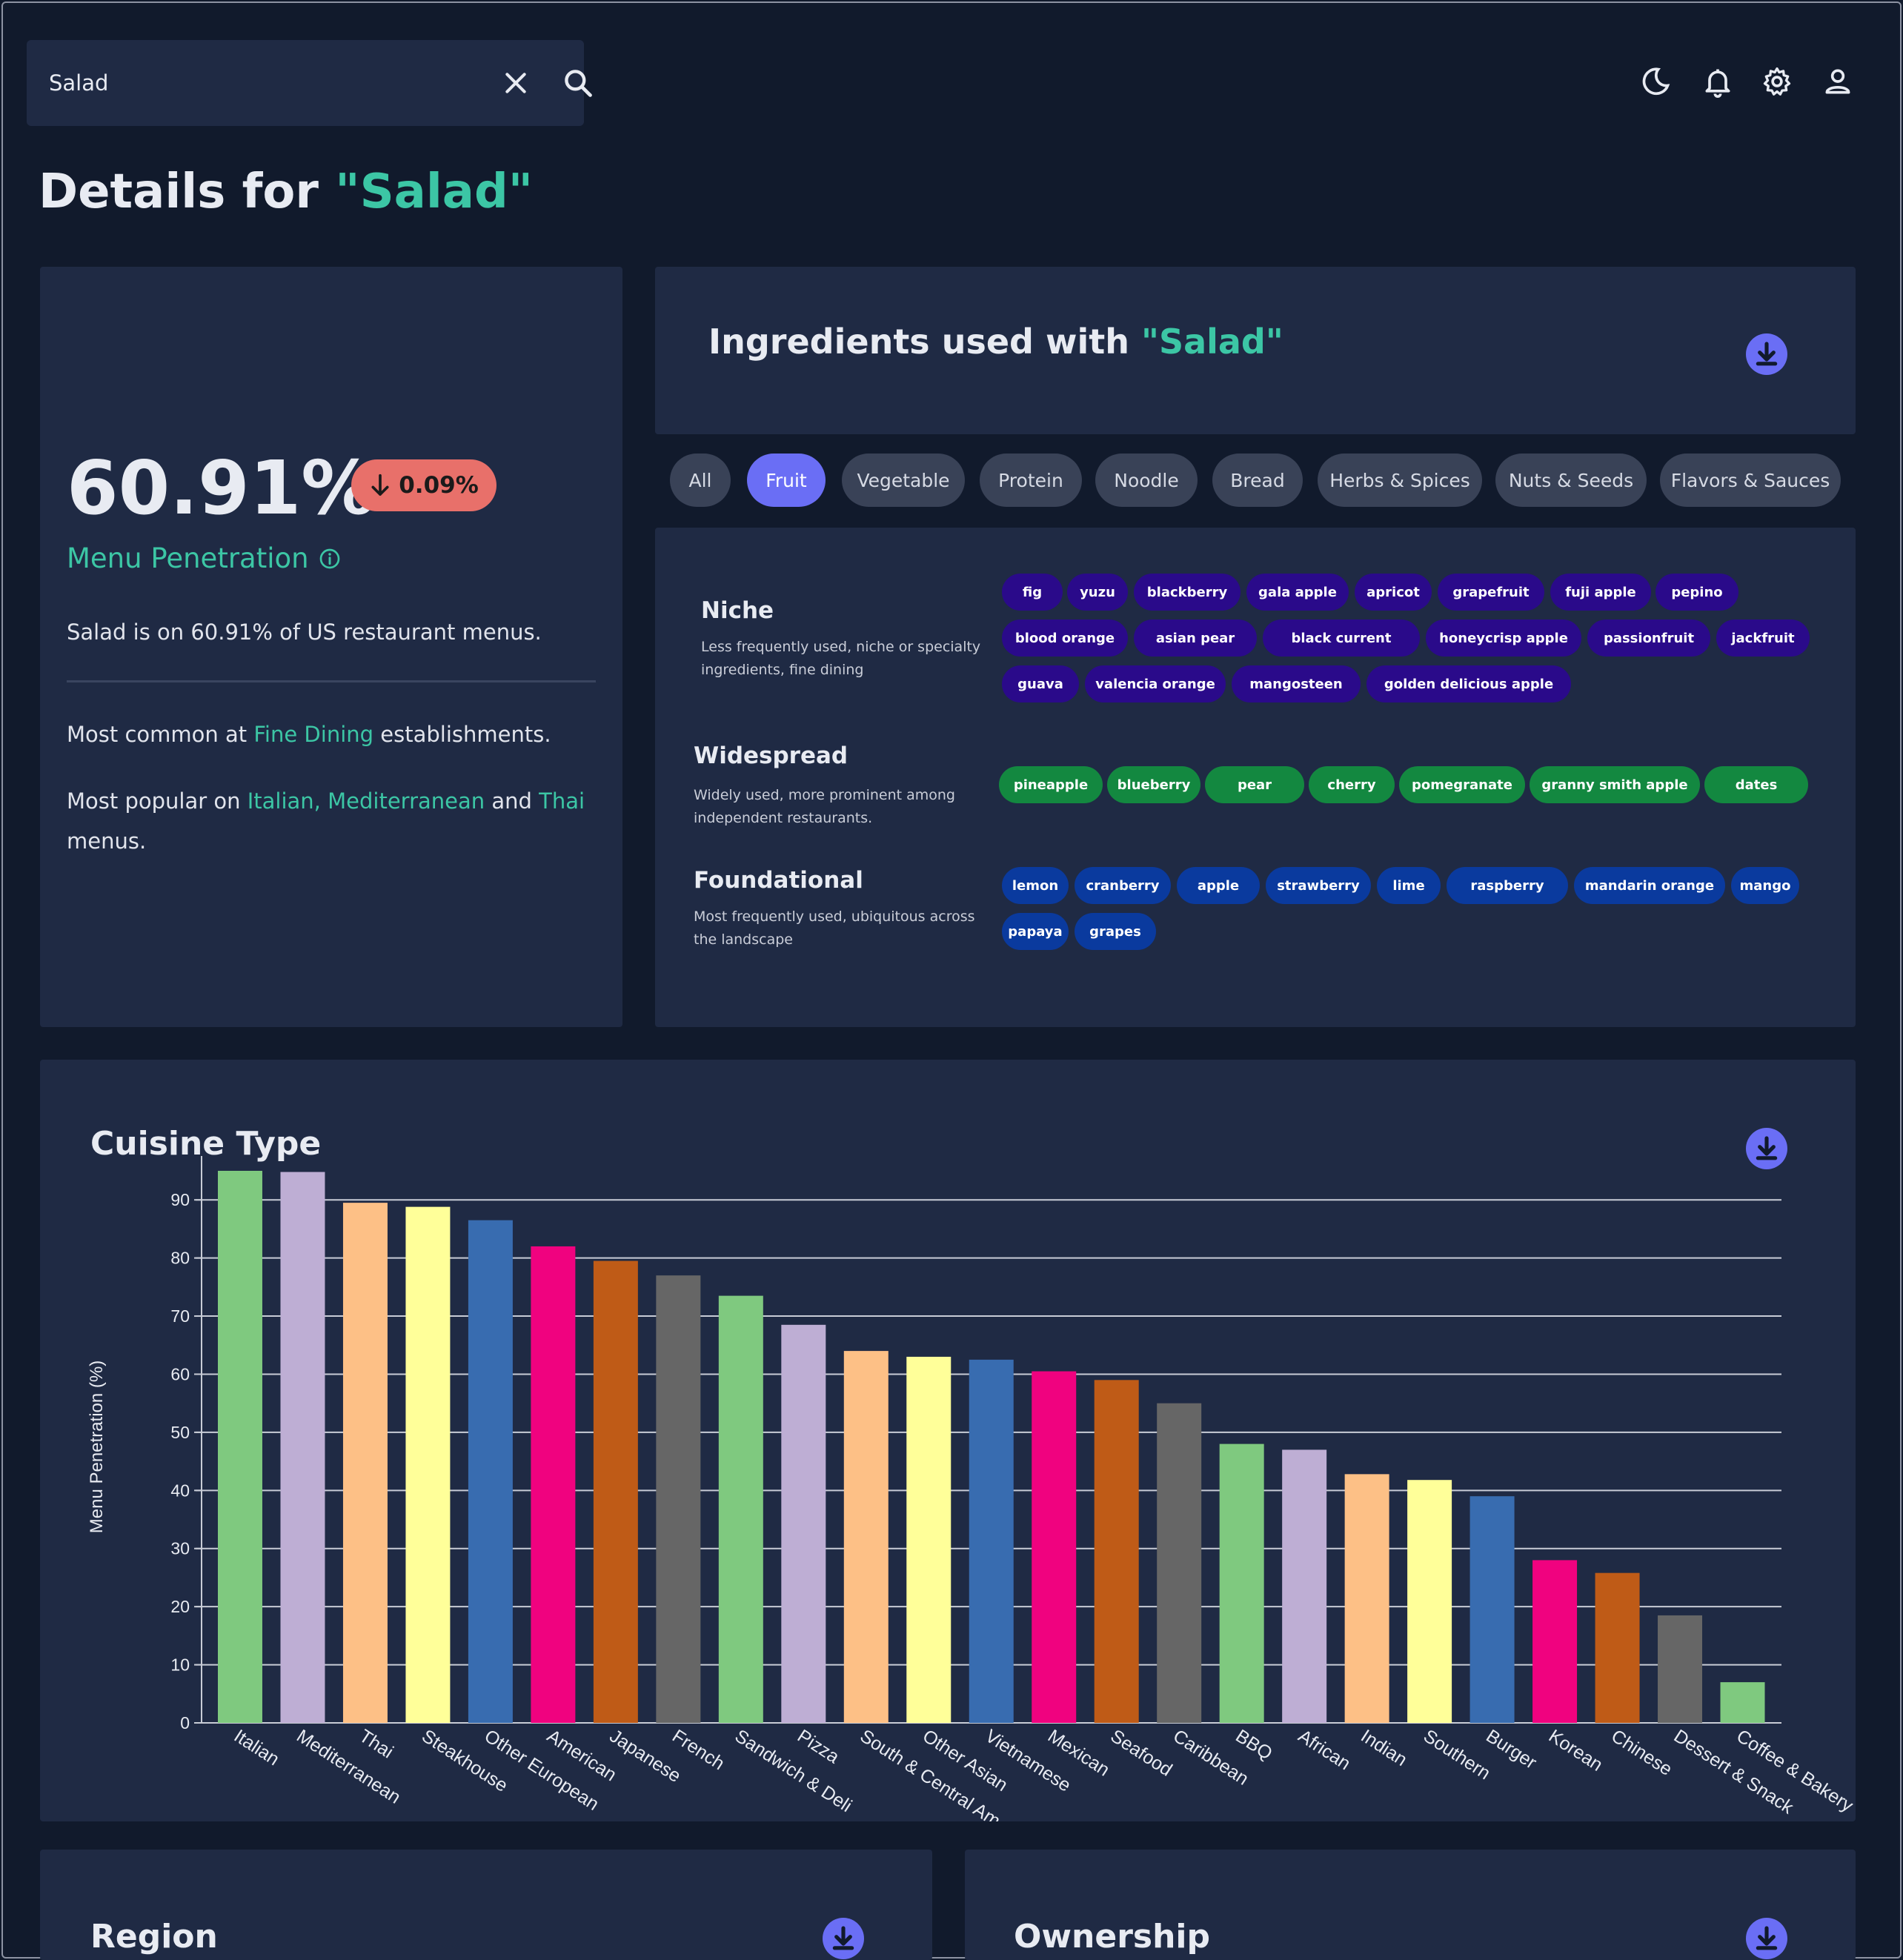 The width and height of the screenshot is (1903, 1960). Describe the element at coordinates (1777, 81) in the screenshot. I see `gear-icon` at that location.